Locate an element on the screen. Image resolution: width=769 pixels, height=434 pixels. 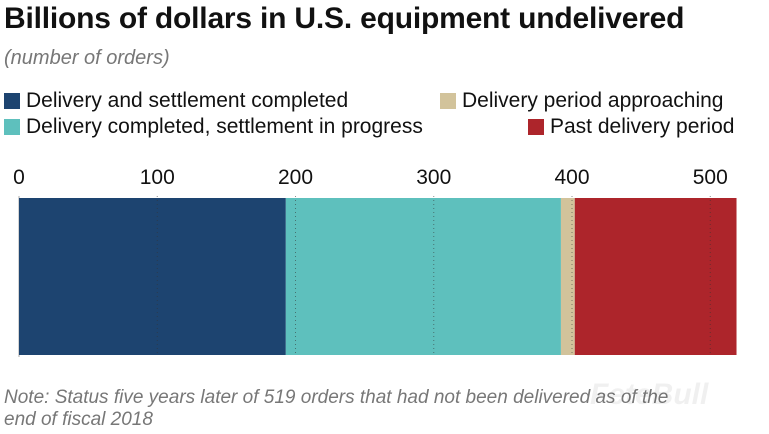
legend-item-settled: Delivery and settlement completed is located at coordinates (176, 101).